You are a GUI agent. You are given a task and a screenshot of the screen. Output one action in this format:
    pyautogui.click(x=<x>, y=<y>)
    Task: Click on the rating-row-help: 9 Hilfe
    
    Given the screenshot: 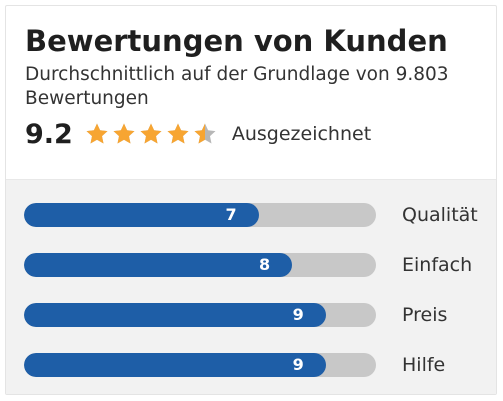 What is the action you would take?
    pyautogui.click(x=251, y=365)
    